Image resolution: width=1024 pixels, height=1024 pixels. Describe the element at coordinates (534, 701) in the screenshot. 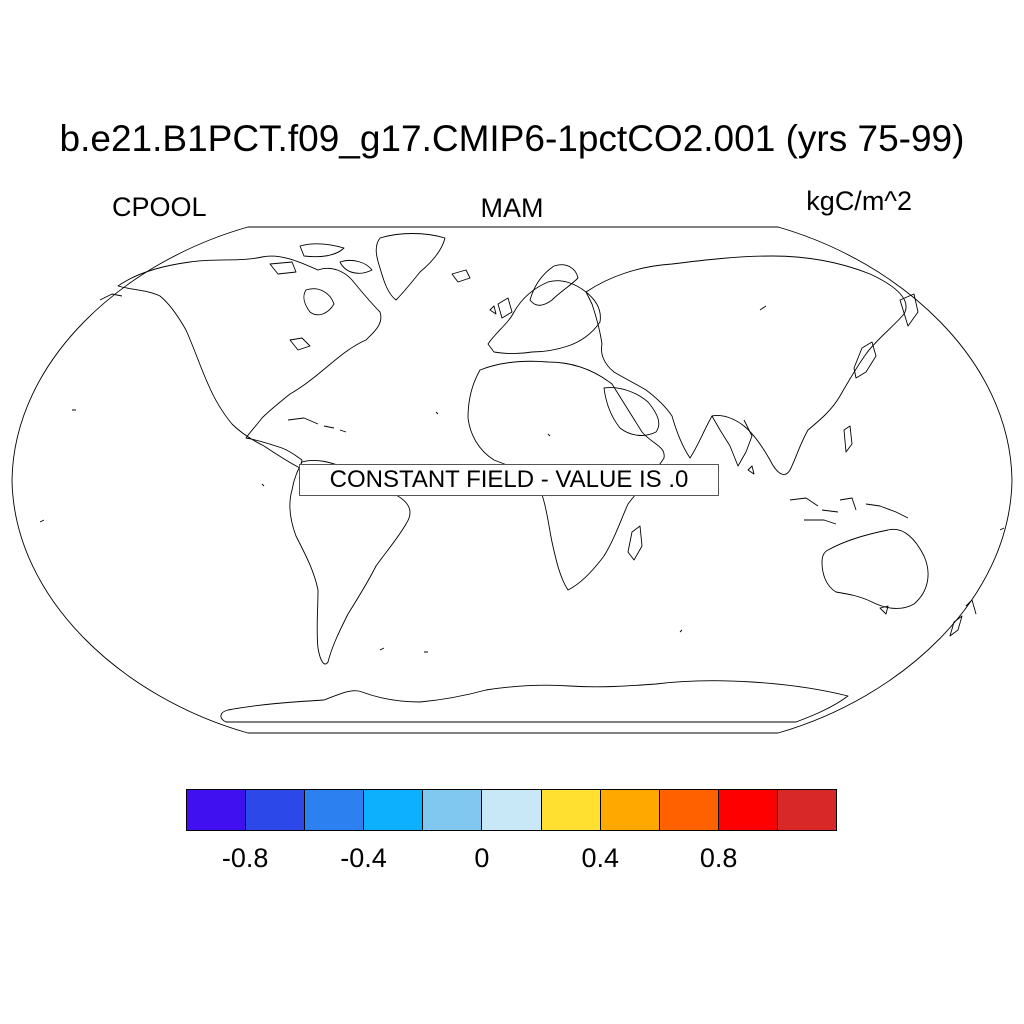

I see `antarctica-coastline` at that location.